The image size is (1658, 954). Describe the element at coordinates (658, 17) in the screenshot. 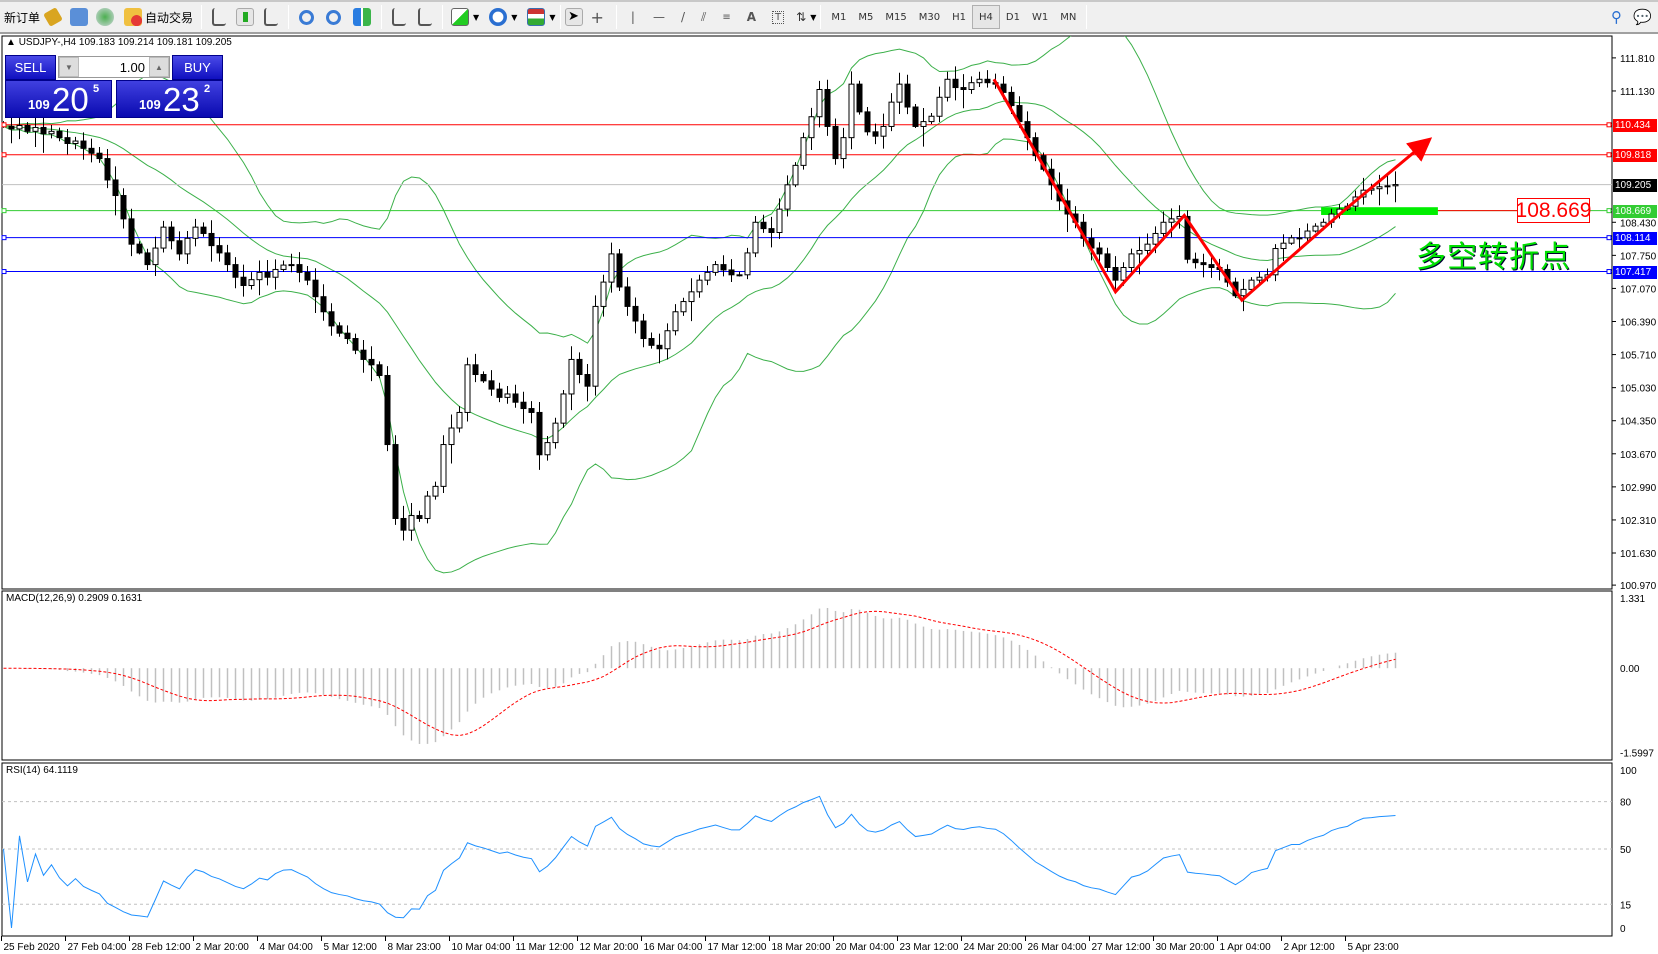

I see `horizontal-line-icon: —` at that location.